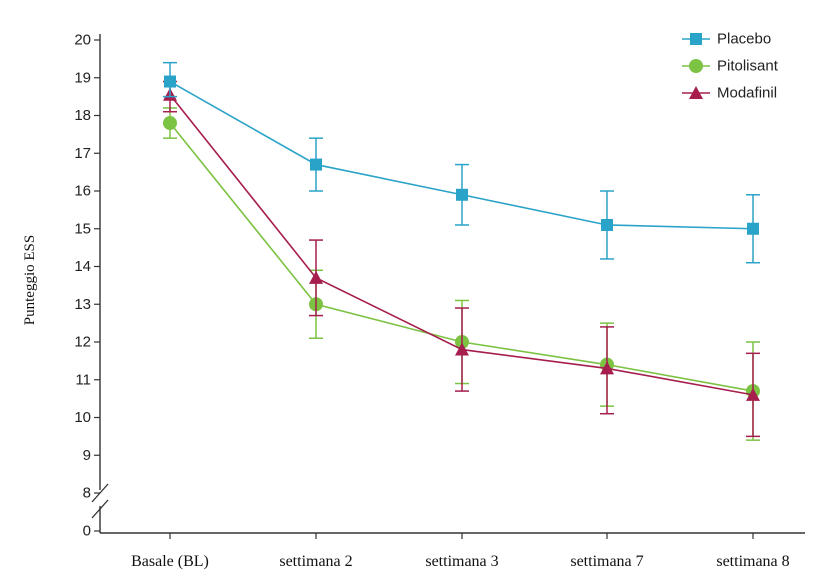 The image size is (820, 576). What do you see at coordinates (87, 286) in the screenshot?
I see `y-axis-ticks: 20 19 18 17 16 15 14 13 12 11 10 9 8 0` at bounding box center [87, 286].